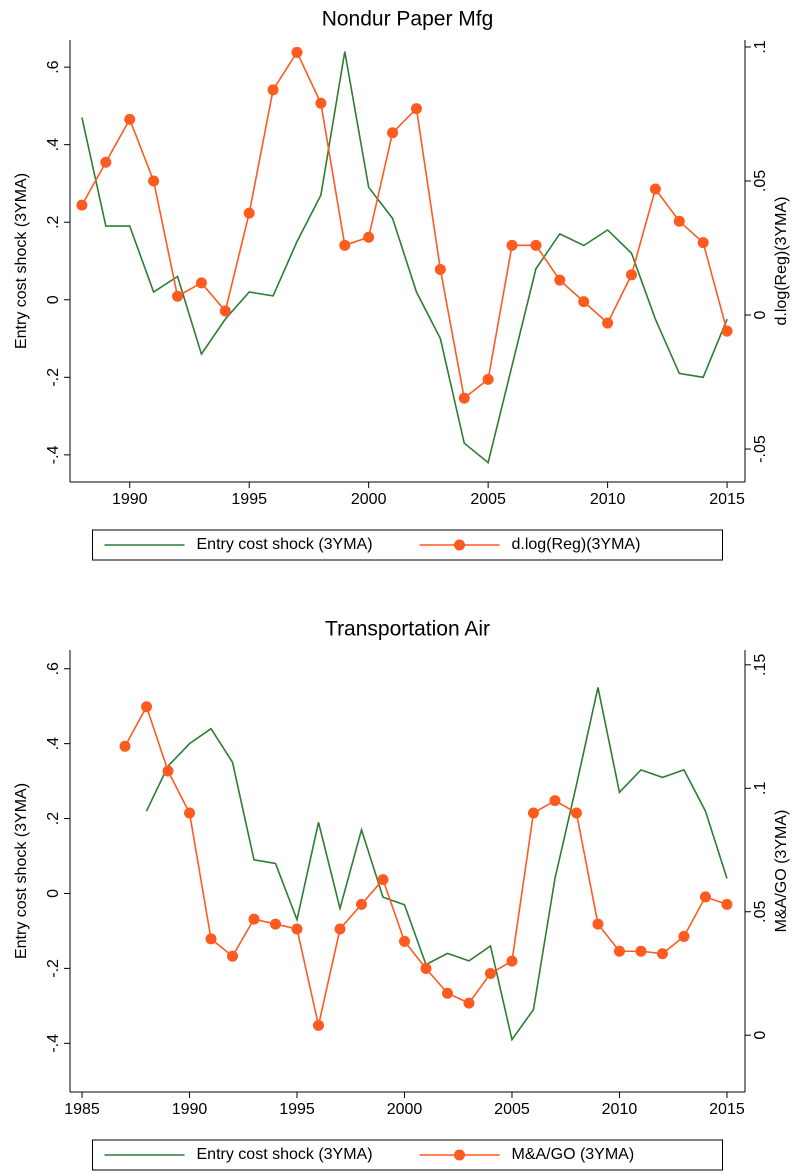 This screenshot has width=800, height=1176. What do you see at coordinates (760, 449) in the screenshot?
I see `y2-tick-label: -.05` at bounding box center [760, 449].